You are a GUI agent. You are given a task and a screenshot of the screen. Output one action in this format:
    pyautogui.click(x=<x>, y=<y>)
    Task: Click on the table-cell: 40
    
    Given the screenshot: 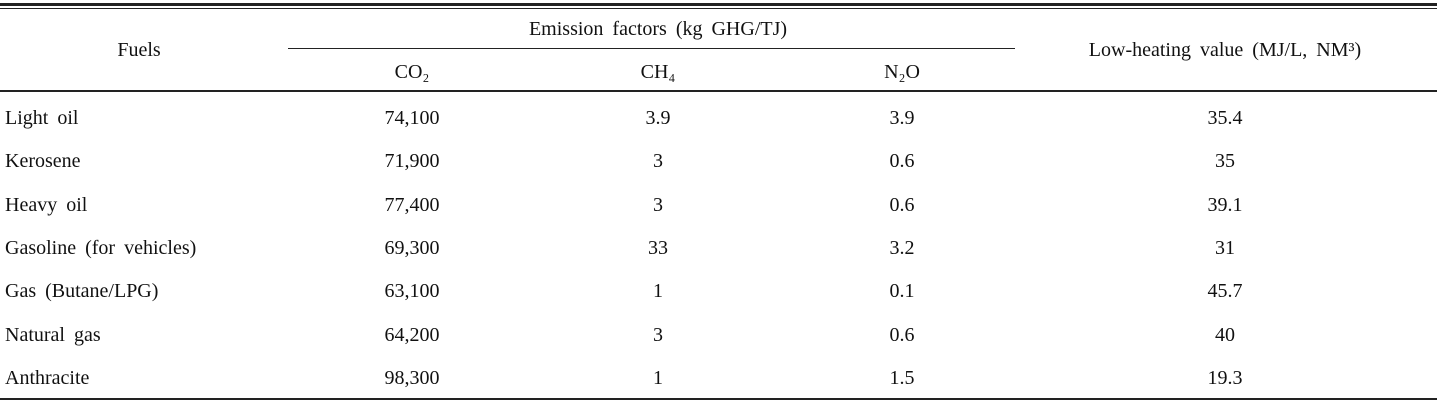 What is the action you would take?
    pyautogui.click(x=1225, y=334)
    